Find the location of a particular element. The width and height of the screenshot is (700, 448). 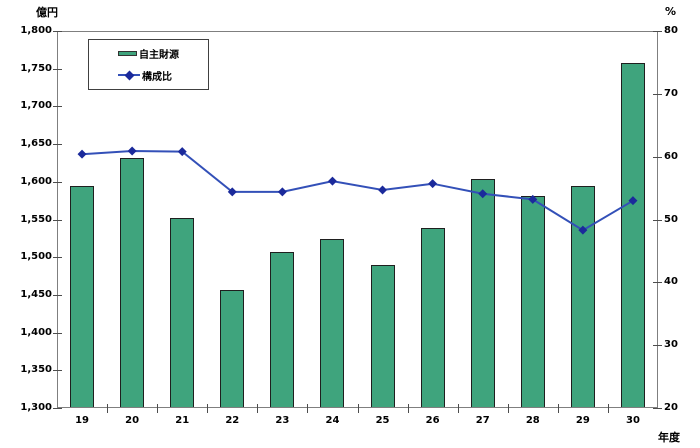

left-axis-tick-label: 1,350 is located at coordinates (36, 370).